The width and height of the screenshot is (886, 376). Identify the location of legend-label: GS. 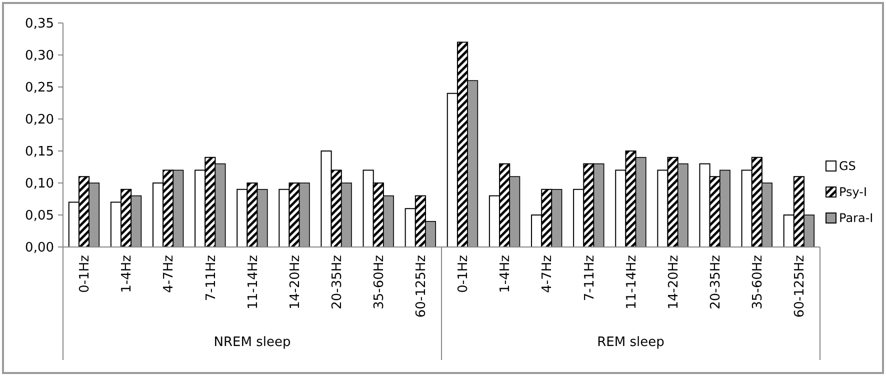
(847, 166).